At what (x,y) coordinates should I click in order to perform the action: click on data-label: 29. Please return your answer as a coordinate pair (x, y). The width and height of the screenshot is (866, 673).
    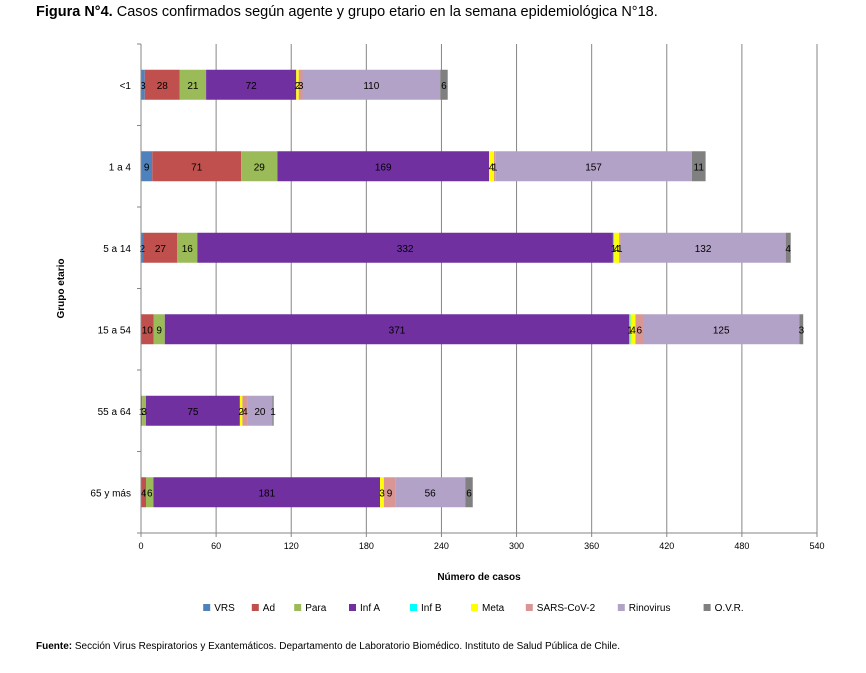
    Looking at the image, I should click on (260, 167).